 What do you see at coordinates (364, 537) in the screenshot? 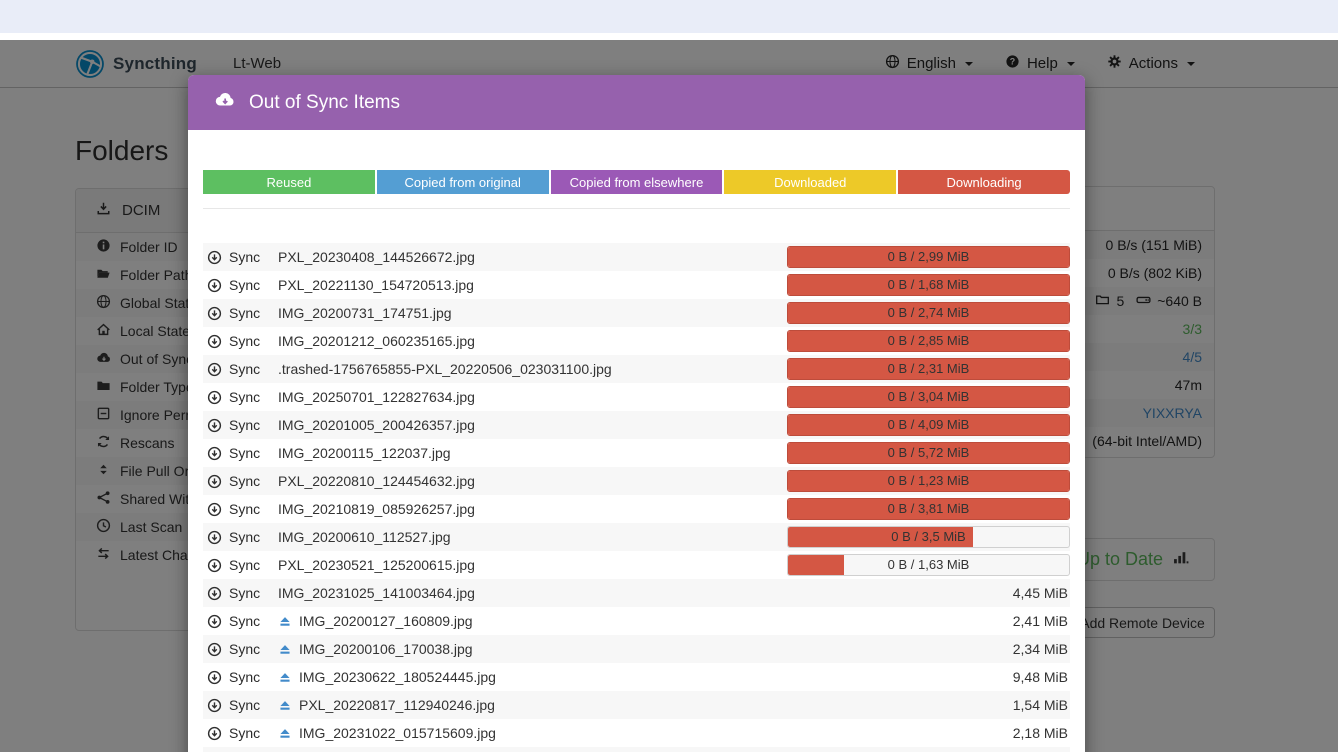
I see `file-name: IMG_20200610_112527.jpg` at bounding box center [364, 537].